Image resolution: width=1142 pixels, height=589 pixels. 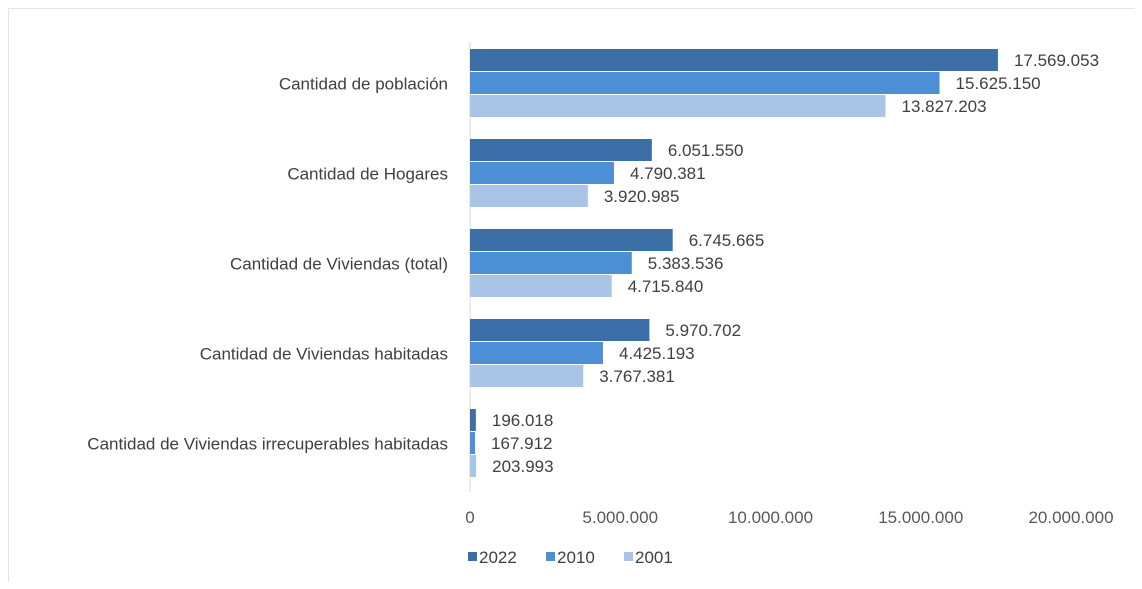 What do you see at coordinates (998, 83) in the screenshot?
I see `data-label: 15.625.150` at bounding box center [998, 83].